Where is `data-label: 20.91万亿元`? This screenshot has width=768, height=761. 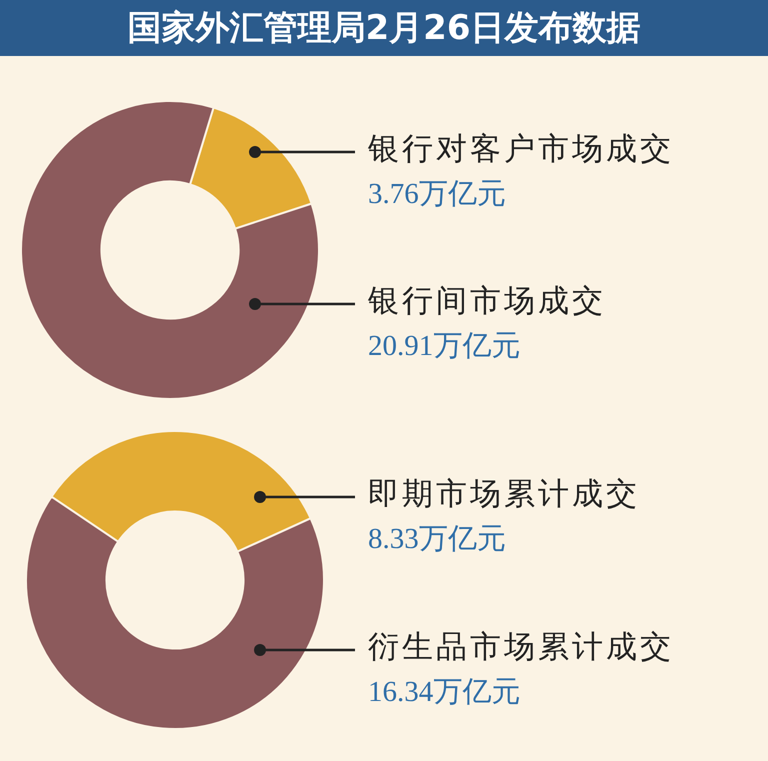
data-label: 20.91万亿元 is located at coordinates (445, 346).